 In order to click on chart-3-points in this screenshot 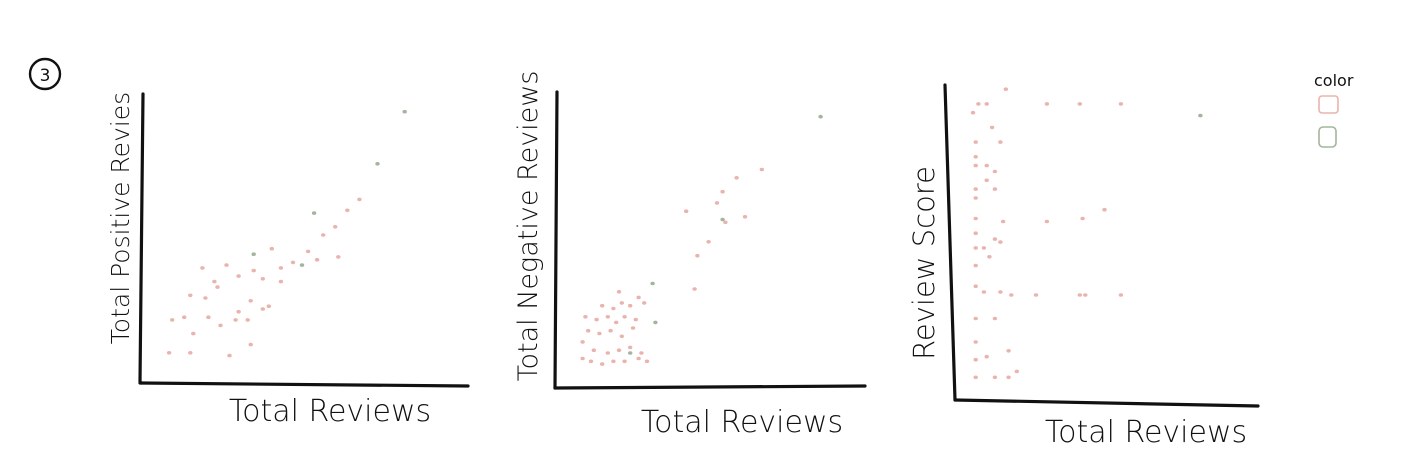, I will do `click(1086, 233)`.